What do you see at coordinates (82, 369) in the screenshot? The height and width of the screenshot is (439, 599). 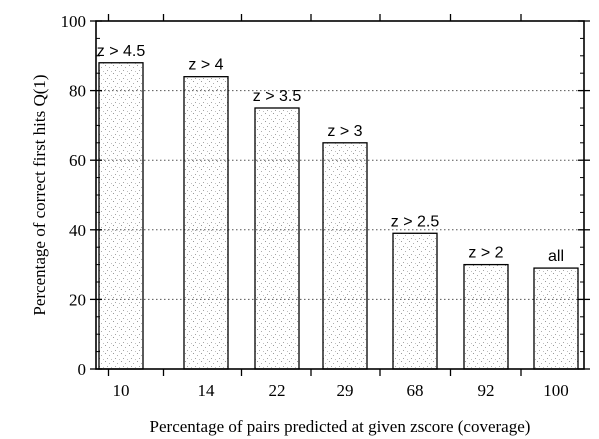 I see `y-tick-label-0: 0` at bounding box center [82, 369].